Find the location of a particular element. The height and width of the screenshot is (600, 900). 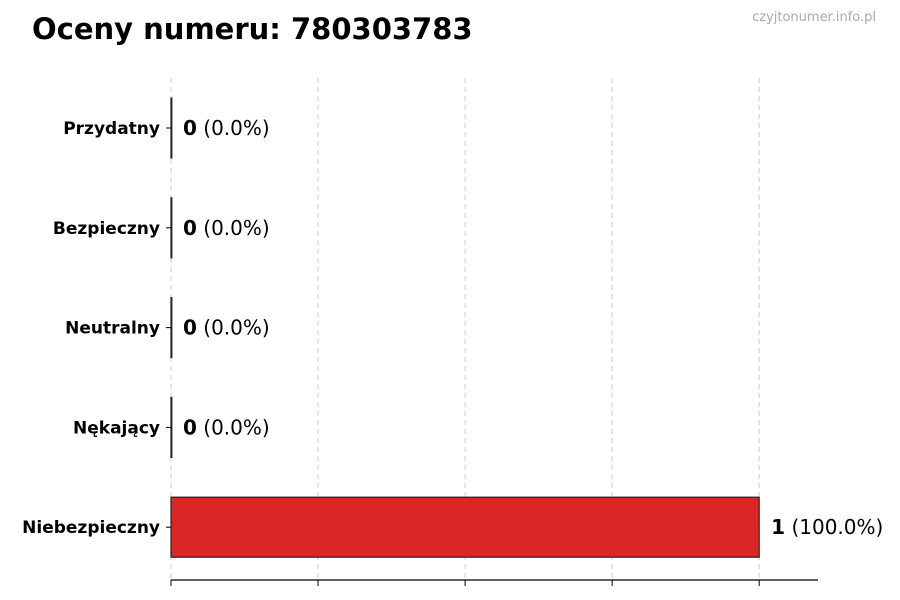

category-label: Bezpieczny is located at coordinates (106, 229).